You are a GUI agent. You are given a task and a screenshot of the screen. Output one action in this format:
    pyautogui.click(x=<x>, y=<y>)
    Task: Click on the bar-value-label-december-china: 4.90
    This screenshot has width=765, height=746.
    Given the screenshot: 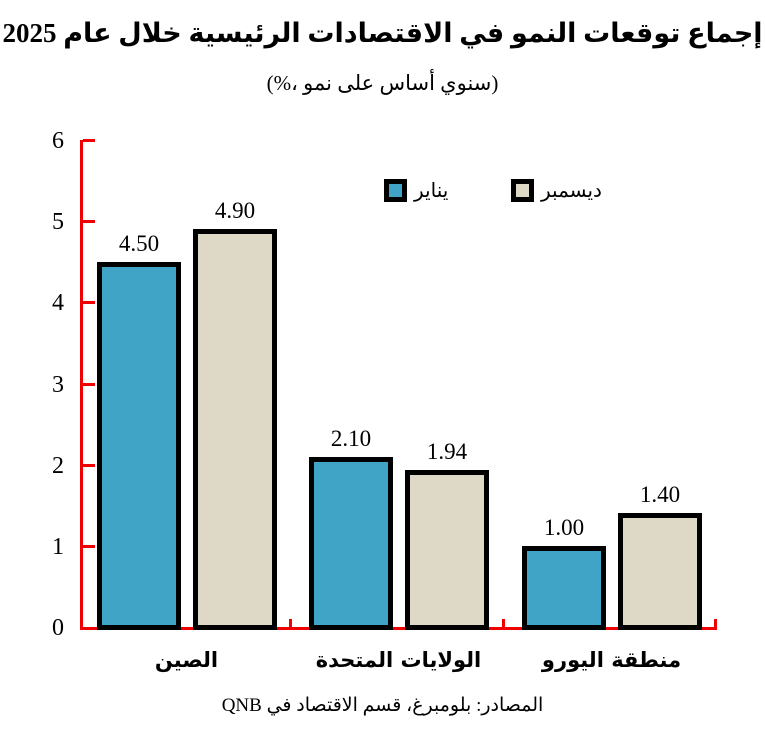 What is the action you would take?
    pyautogui.click(x=235, y=210)
    